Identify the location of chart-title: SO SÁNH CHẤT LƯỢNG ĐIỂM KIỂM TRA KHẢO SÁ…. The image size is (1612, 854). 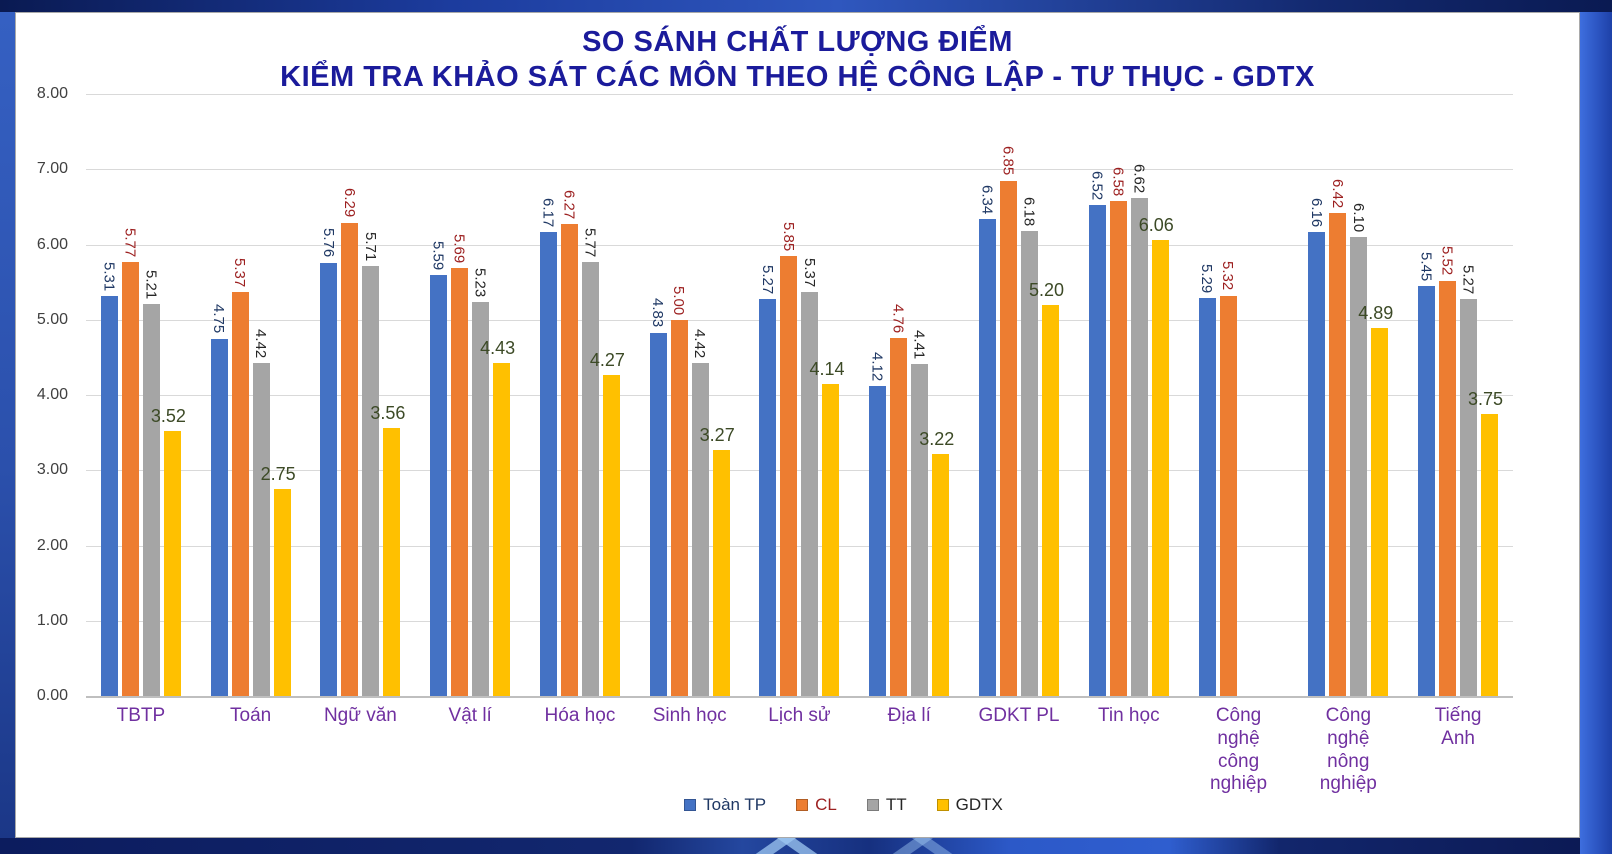
(797, 60).